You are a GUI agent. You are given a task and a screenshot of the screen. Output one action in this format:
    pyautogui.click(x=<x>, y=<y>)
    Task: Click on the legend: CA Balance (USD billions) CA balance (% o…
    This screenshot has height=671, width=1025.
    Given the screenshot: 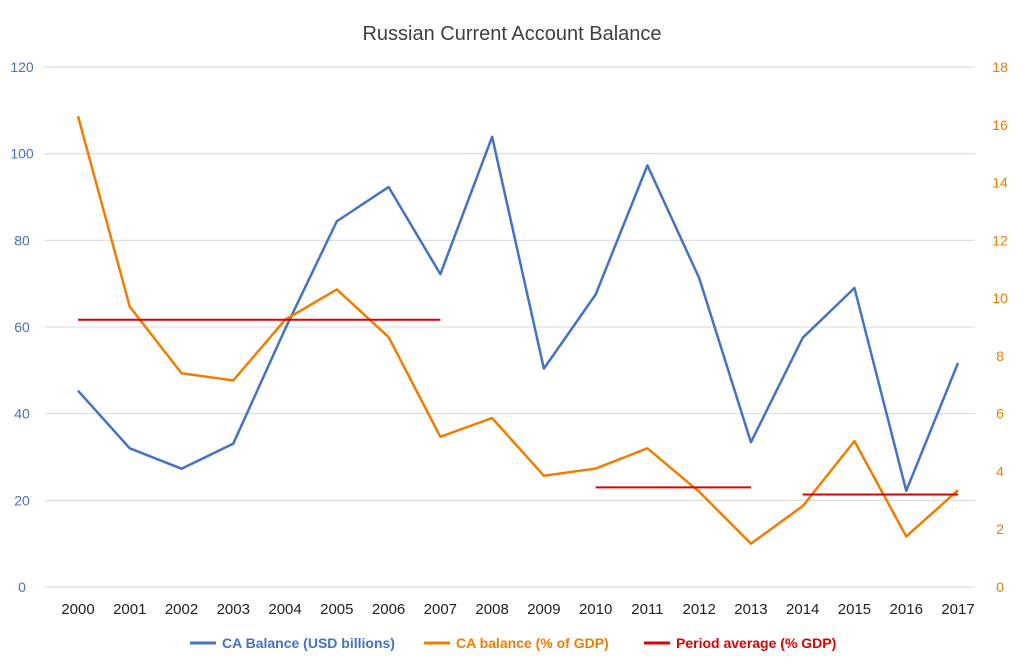 What is the action you would take?
    pyautogui.click(x=513, y=643)
    